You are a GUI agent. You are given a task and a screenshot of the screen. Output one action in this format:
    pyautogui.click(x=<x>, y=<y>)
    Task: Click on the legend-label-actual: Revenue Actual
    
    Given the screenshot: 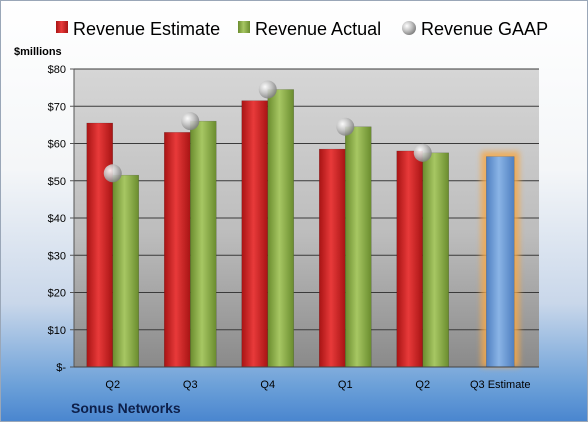 What is the action you would take?
    pyautogui.click(x=318, y=29)
    